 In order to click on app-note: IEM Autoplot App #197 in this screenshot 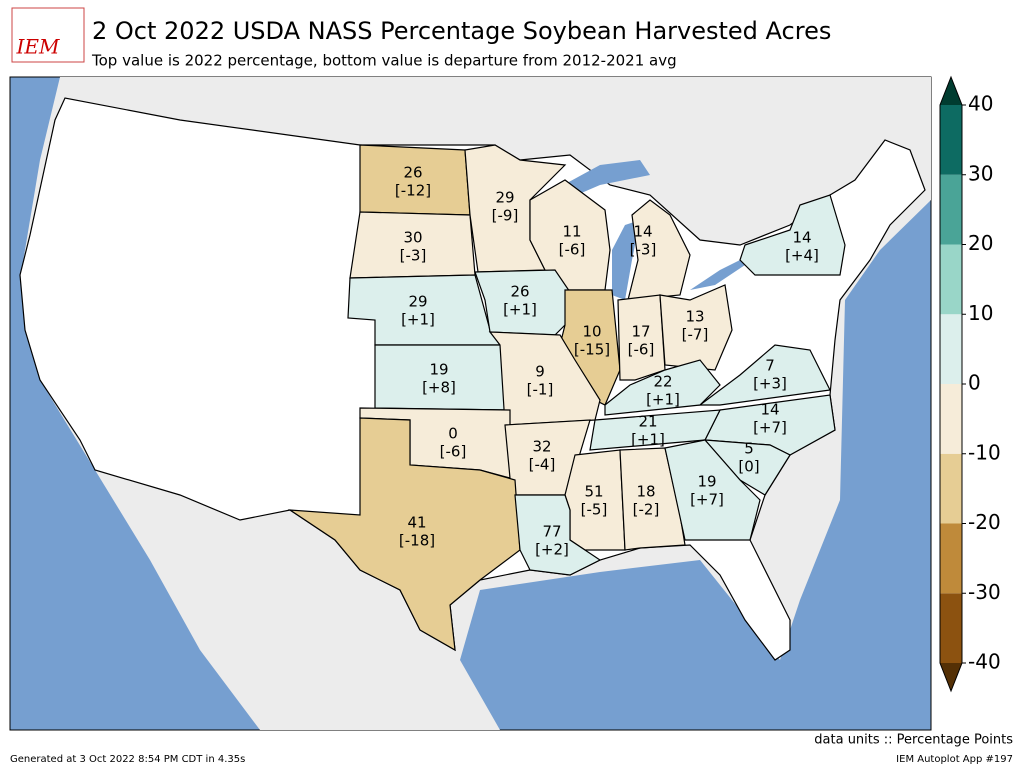, I will do `click(954, 759)`.